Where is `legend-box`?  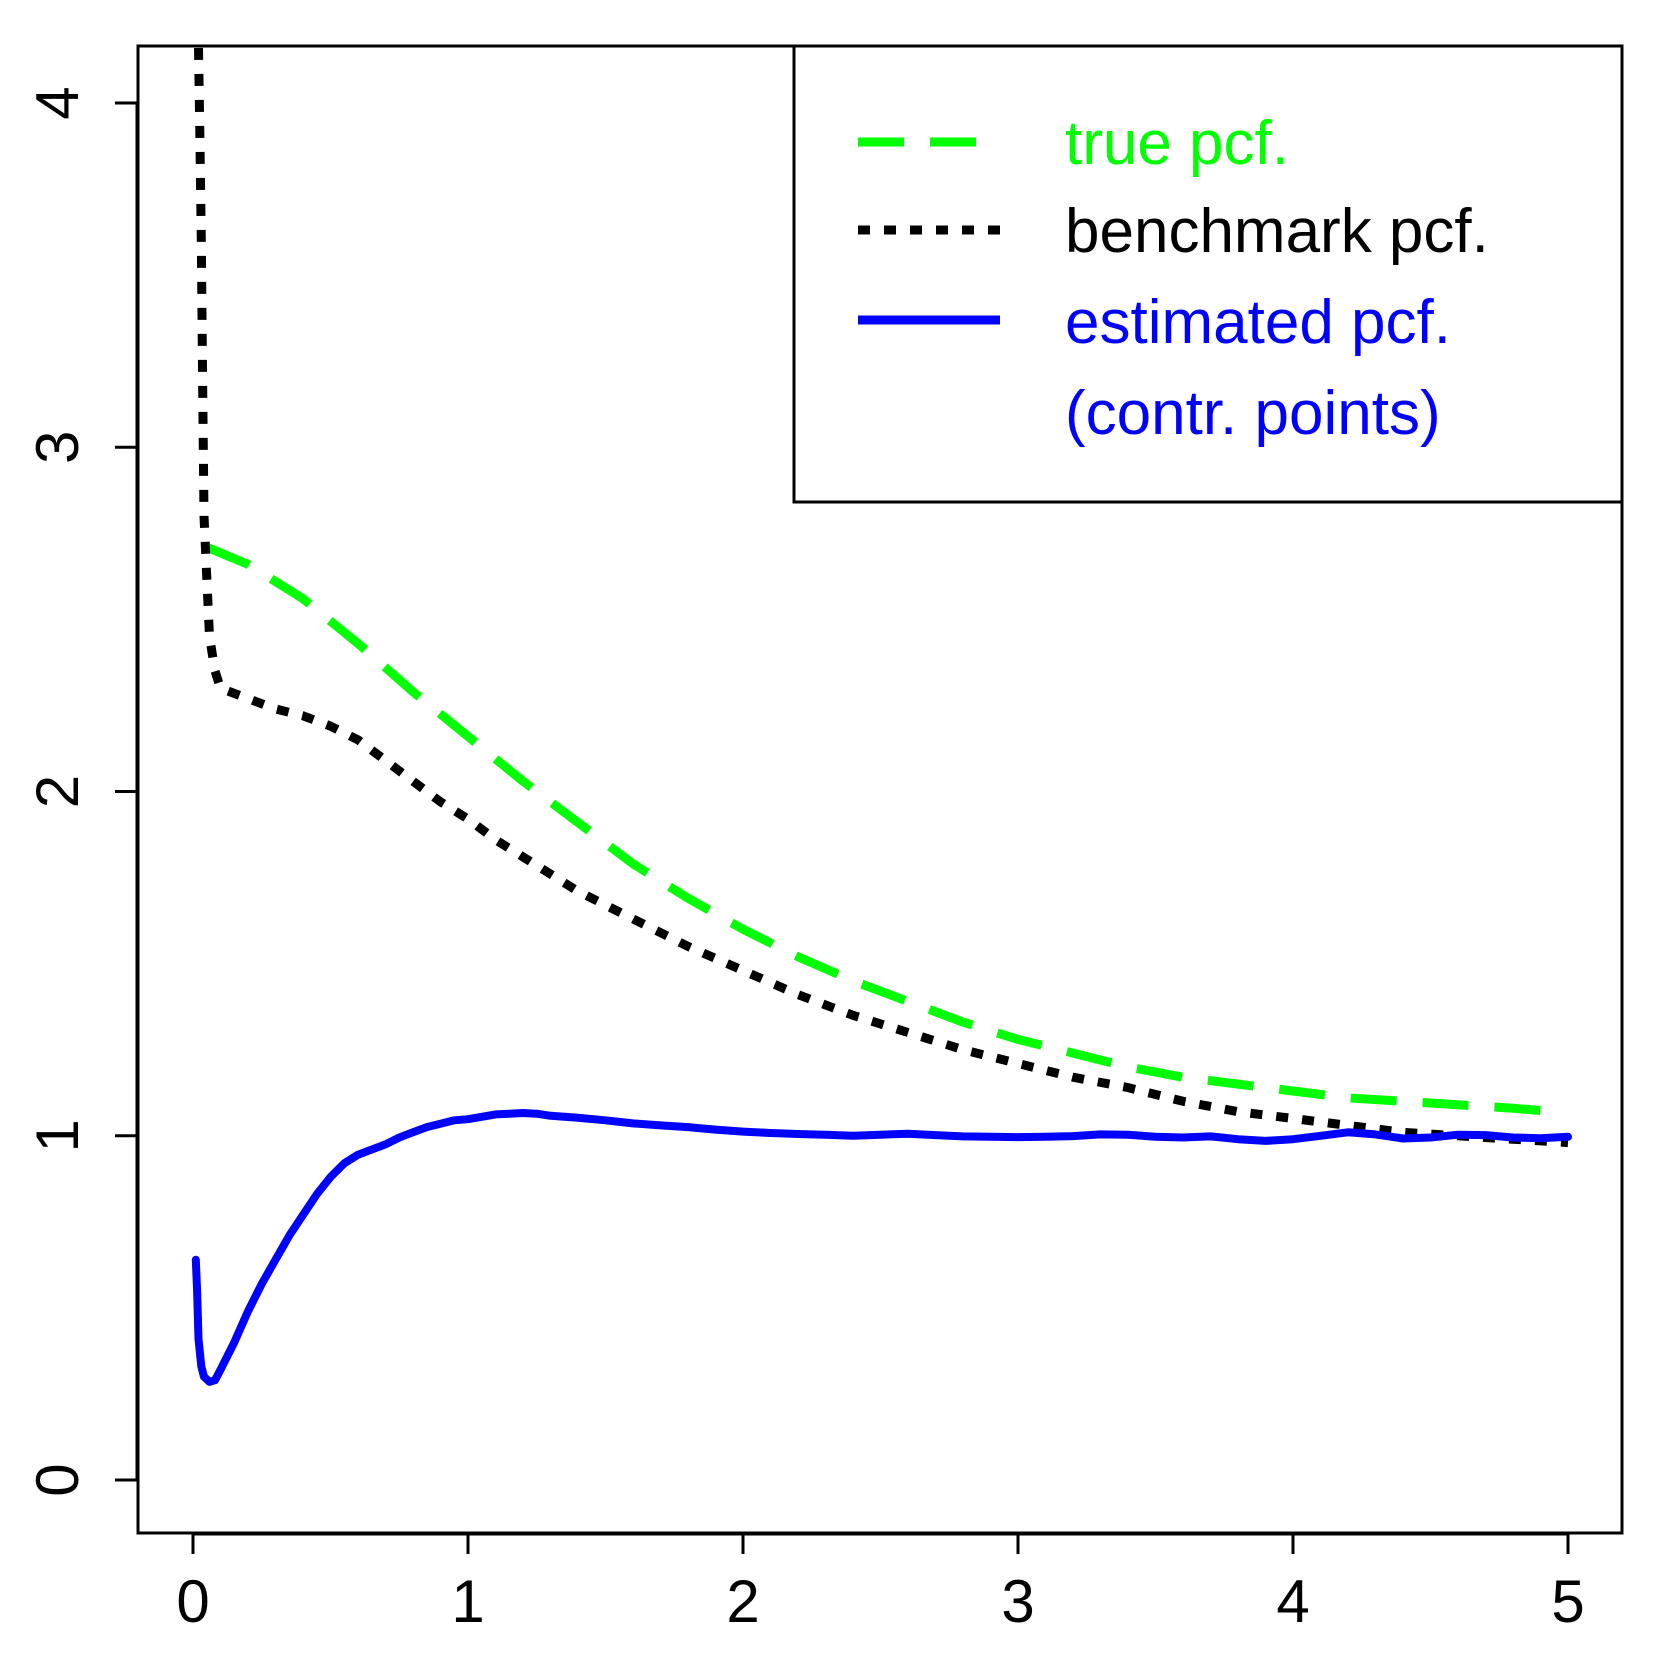
legend-box is located at coordinates (1208, 274).